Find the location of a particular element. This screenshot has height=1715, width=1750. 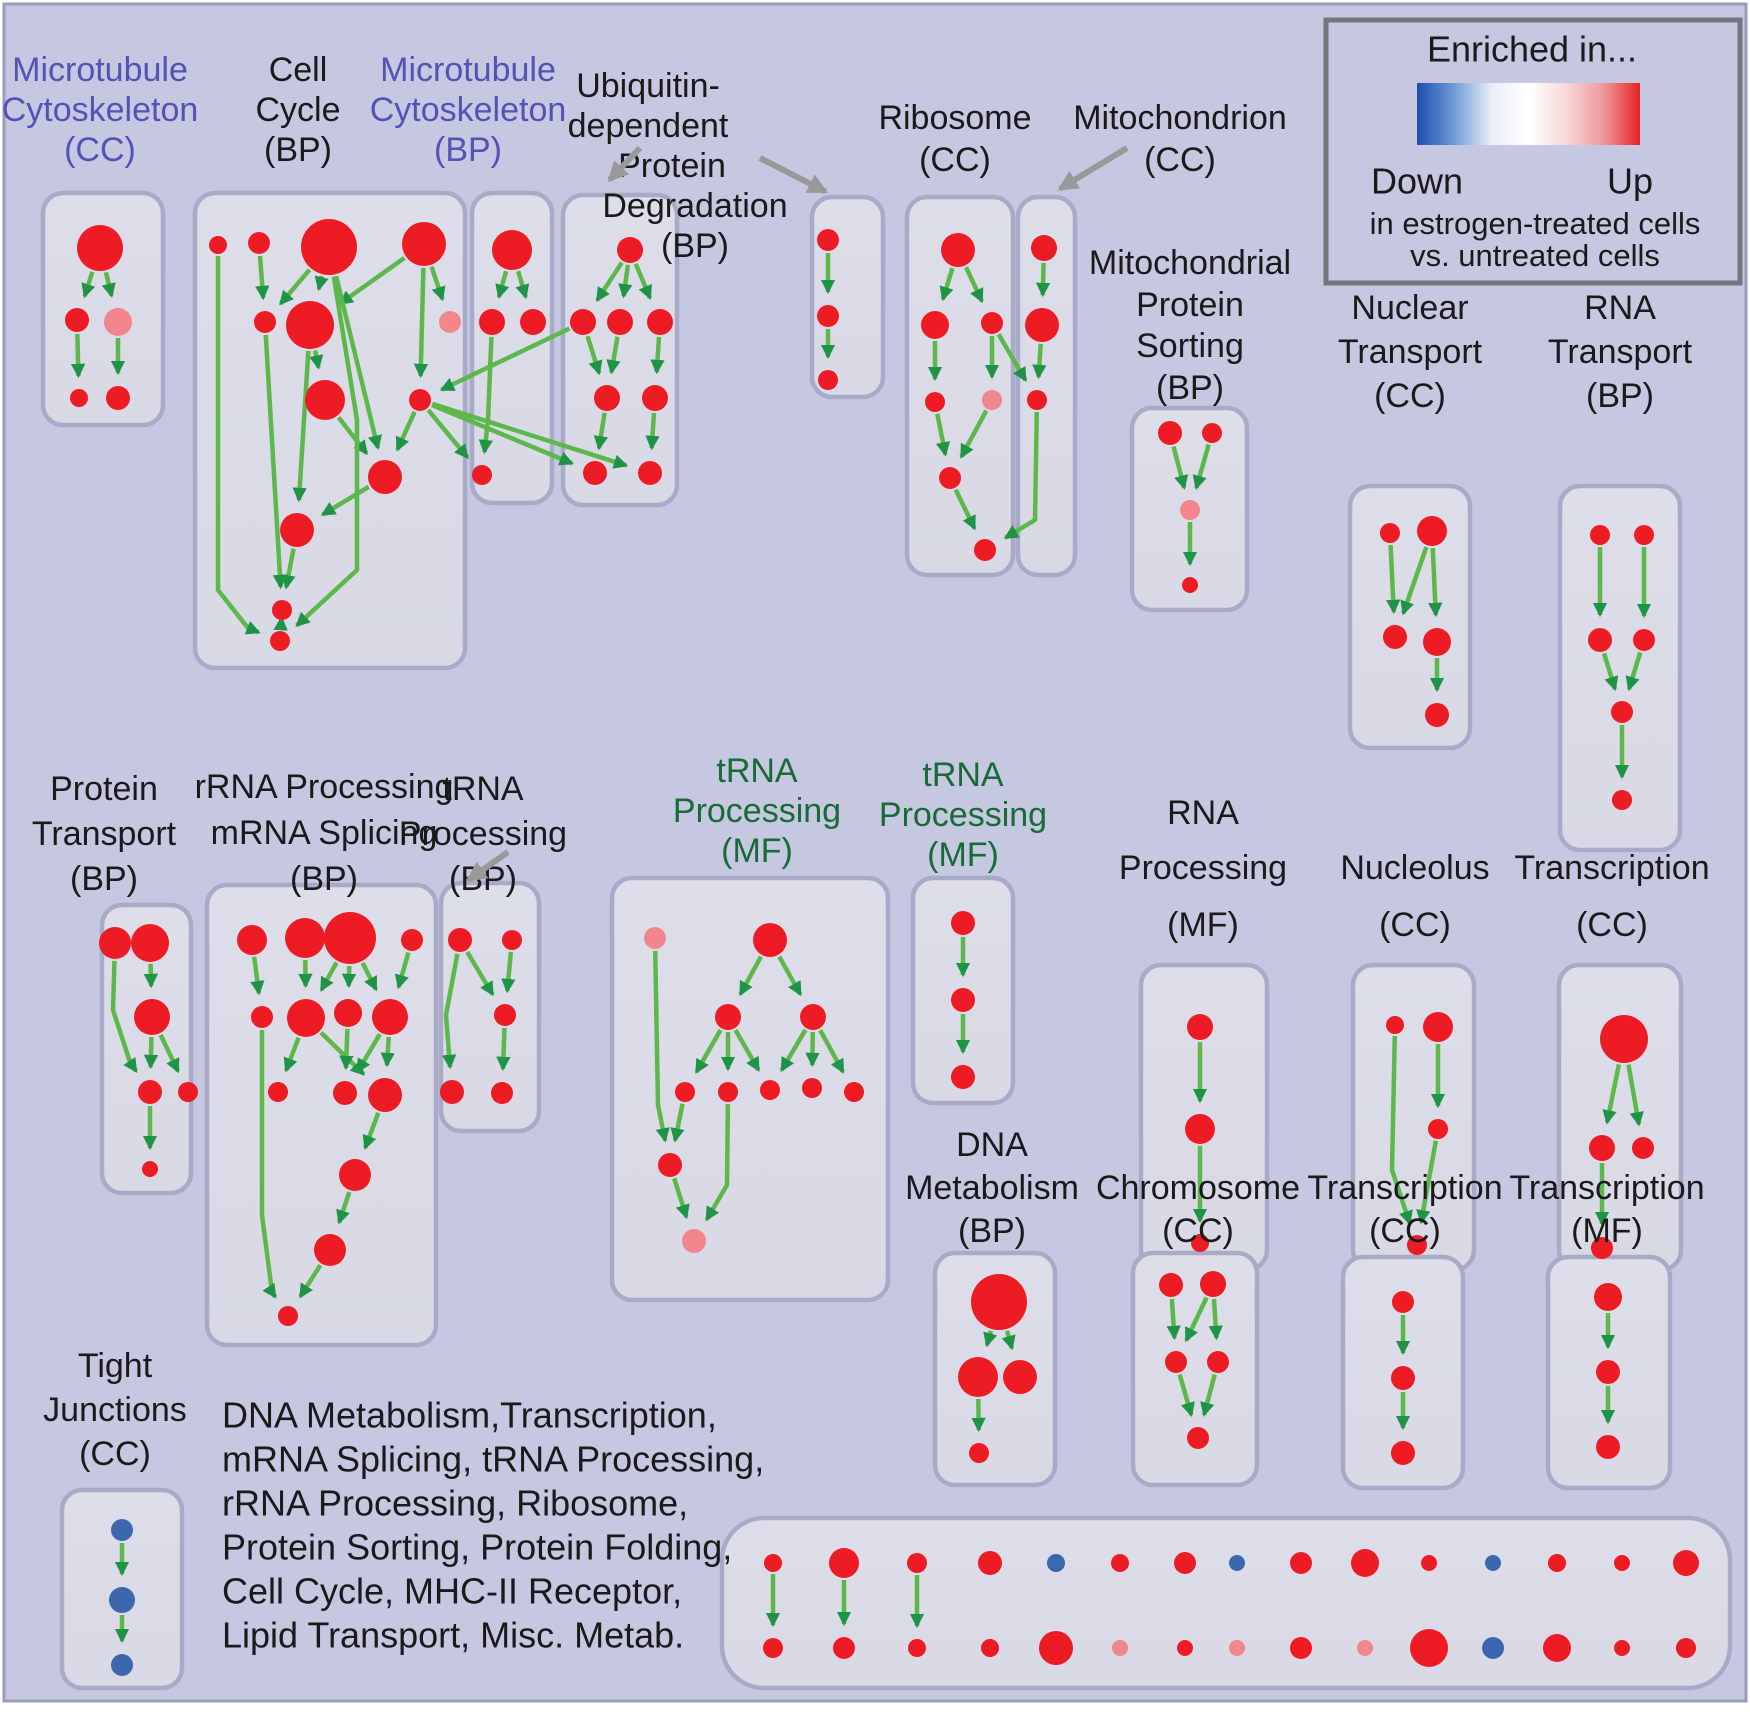

go-term-node-z3 is located at coordinates (1643, 1148).